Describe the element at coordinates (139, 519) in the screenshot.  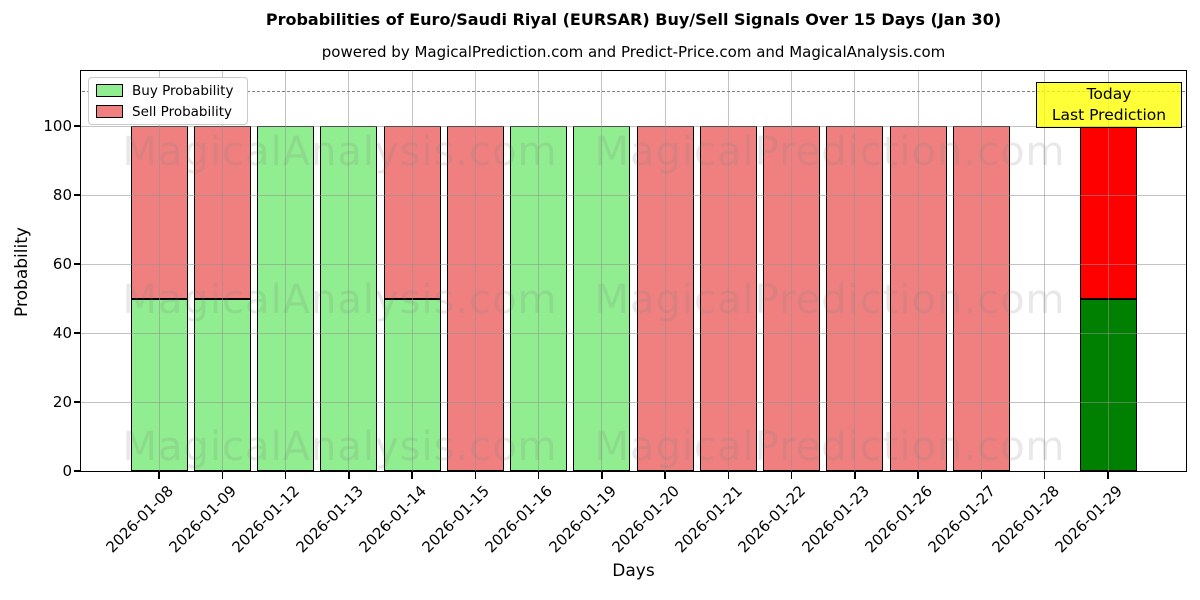
I see `x-tick-label: 2026-01-08` at that location.